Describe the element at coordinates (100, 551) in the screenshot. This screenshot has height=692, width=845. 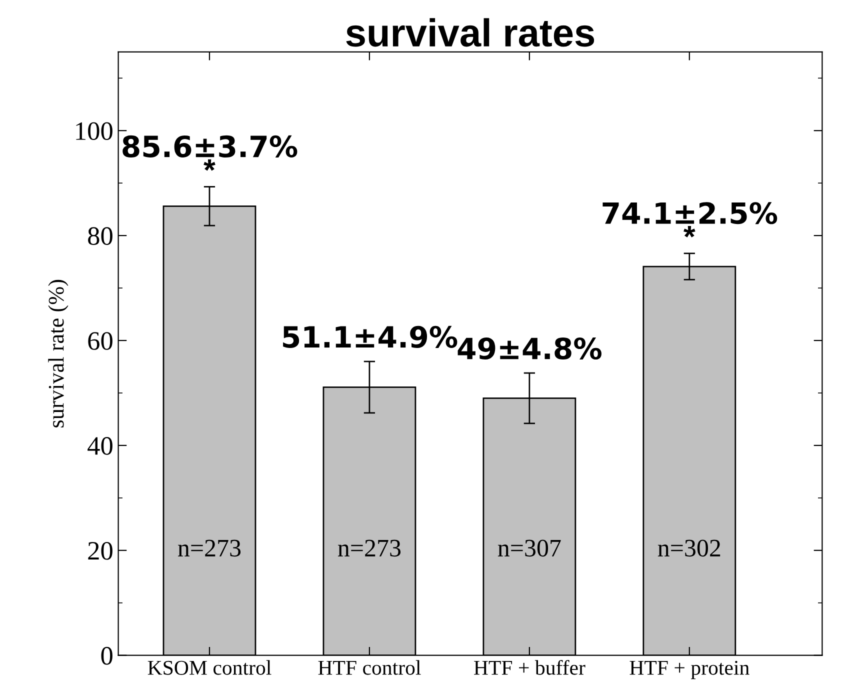
I see `y-tick-label: 20` at that location.